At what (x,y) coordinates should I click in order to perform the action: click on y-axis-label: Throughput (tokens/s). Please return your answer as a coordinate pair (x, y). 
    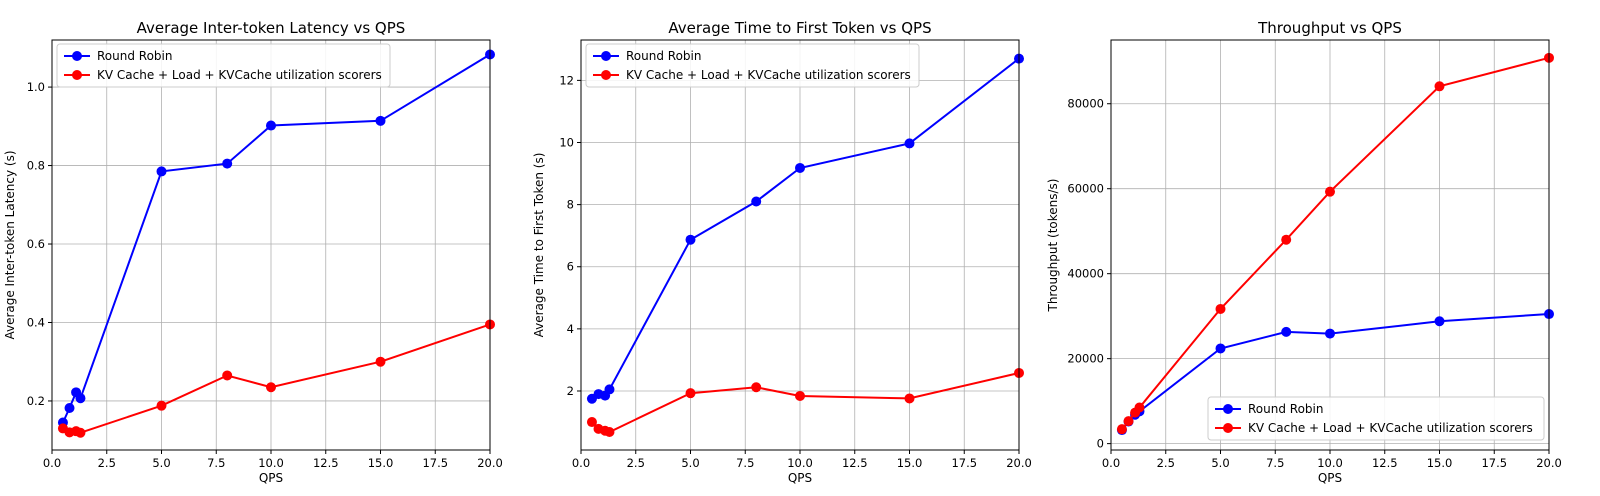
    Looking at the image, I should click on (1053, 246).